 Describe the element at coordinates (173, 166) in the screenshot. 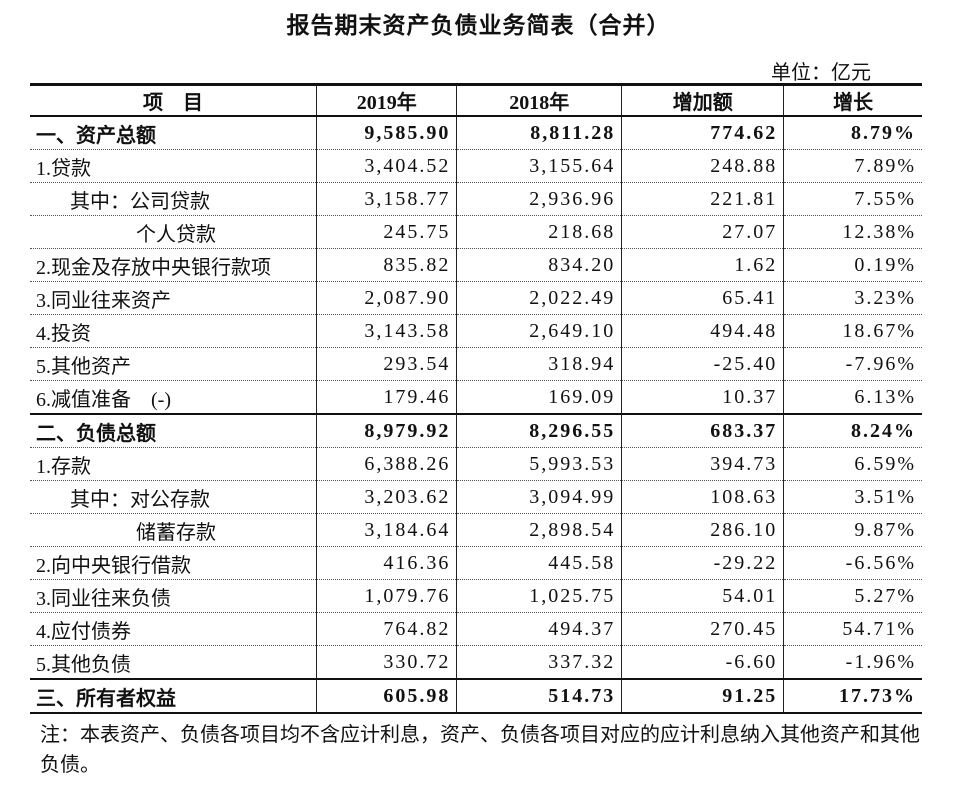

I see `row-label: 1.贷款` at that location.